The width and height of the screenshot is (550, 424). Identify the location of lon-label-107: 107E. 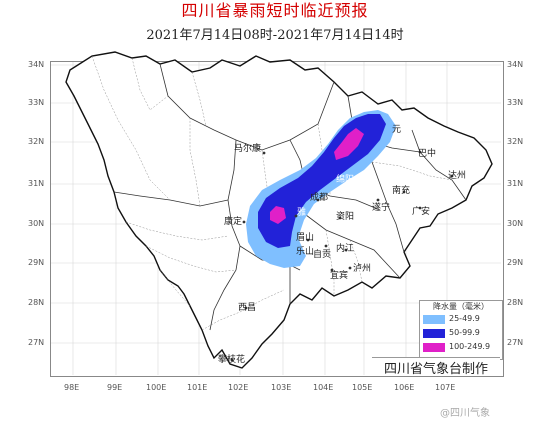
(445, 387).